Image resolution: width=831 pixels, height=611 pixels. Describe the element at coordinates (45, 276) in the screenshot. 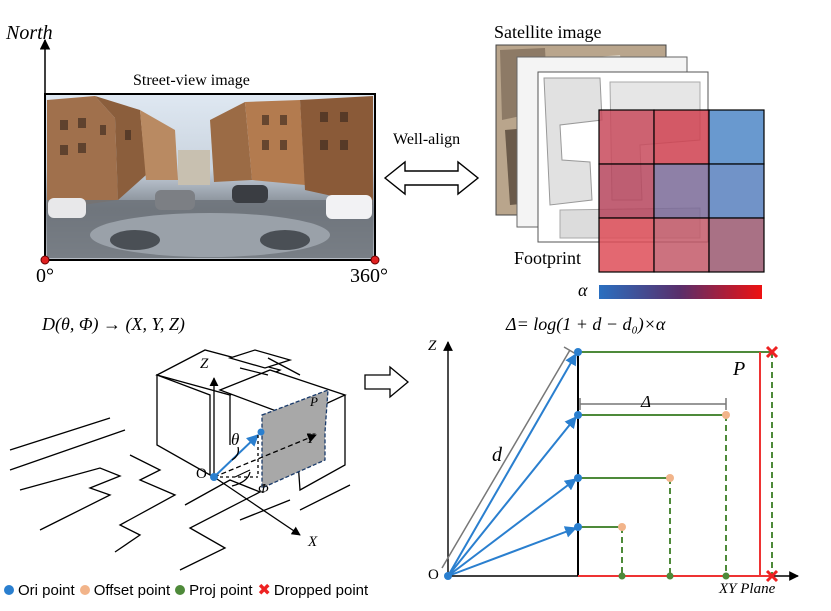

I see `zero-degree-label: 0°` at that location.